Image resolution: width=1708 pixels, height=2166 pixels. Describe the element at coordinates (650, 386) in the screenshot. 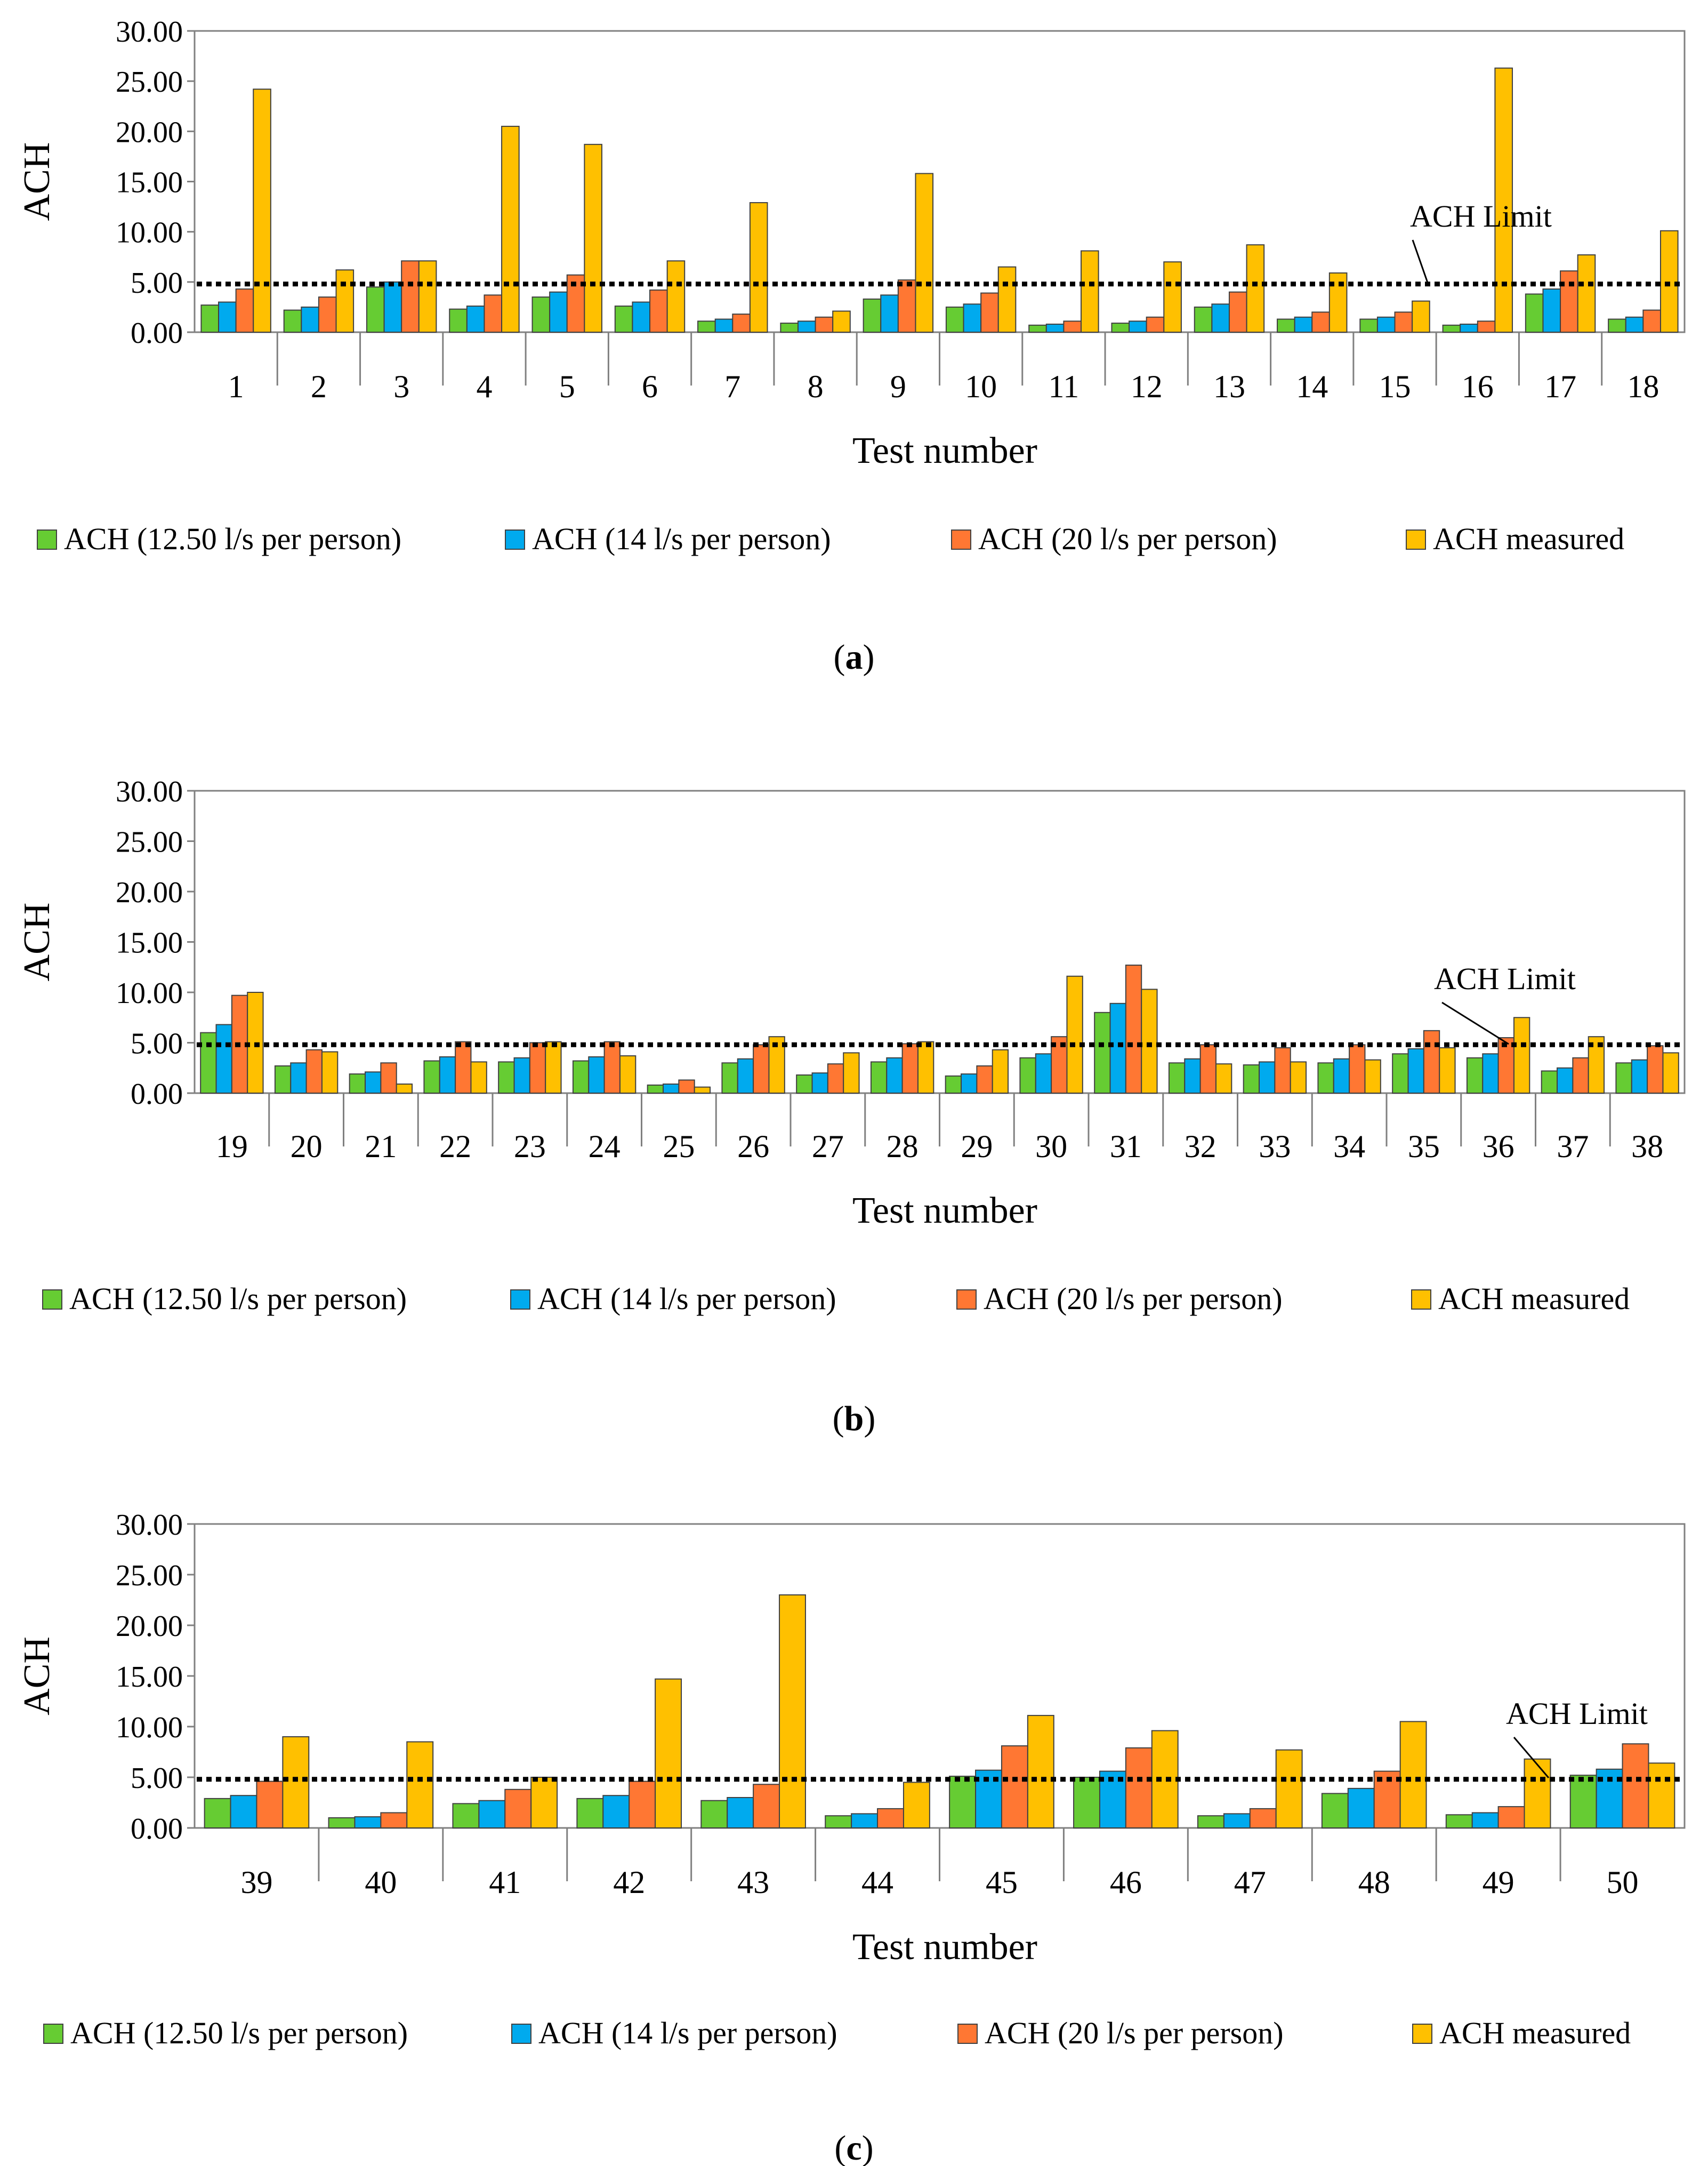

I see `x-tick-label: 6` at that location.